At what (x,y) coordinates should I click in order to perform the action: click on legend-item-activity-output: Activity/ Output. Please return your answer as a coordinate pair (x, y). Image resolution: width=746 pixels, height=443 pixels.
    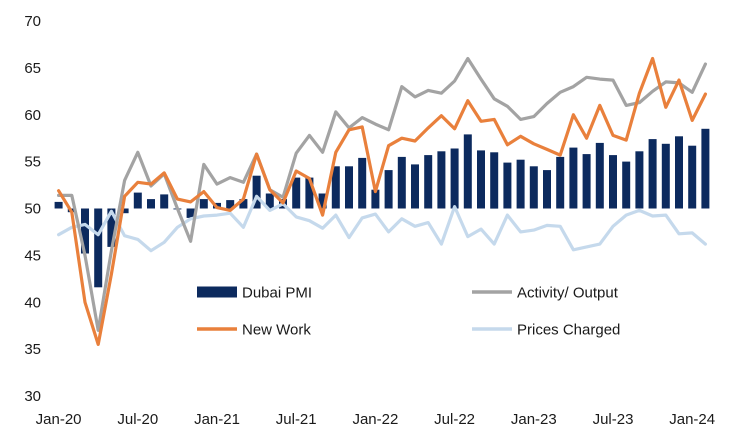
    Looking at the image, I should click on (545, 293).